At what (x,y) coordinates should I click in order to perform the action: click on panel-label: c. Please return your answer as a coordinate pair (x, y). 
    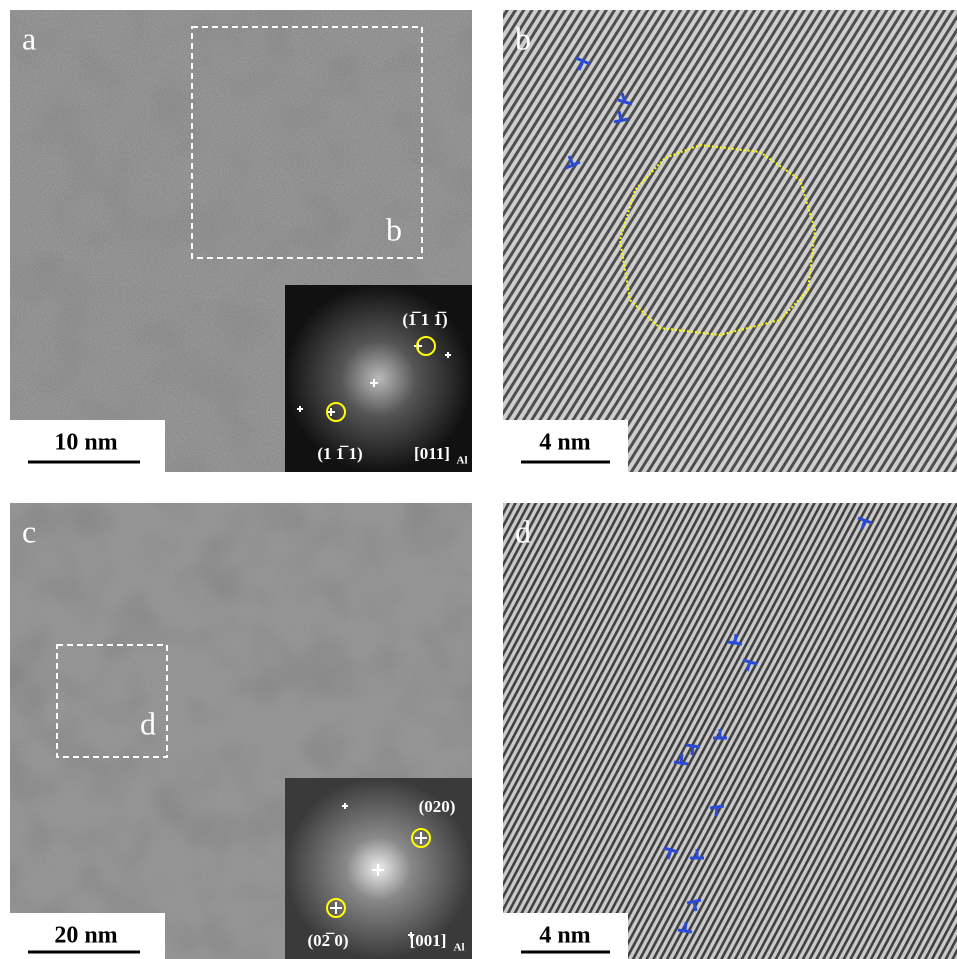
    Looking at the image, I should click on (29, 531).